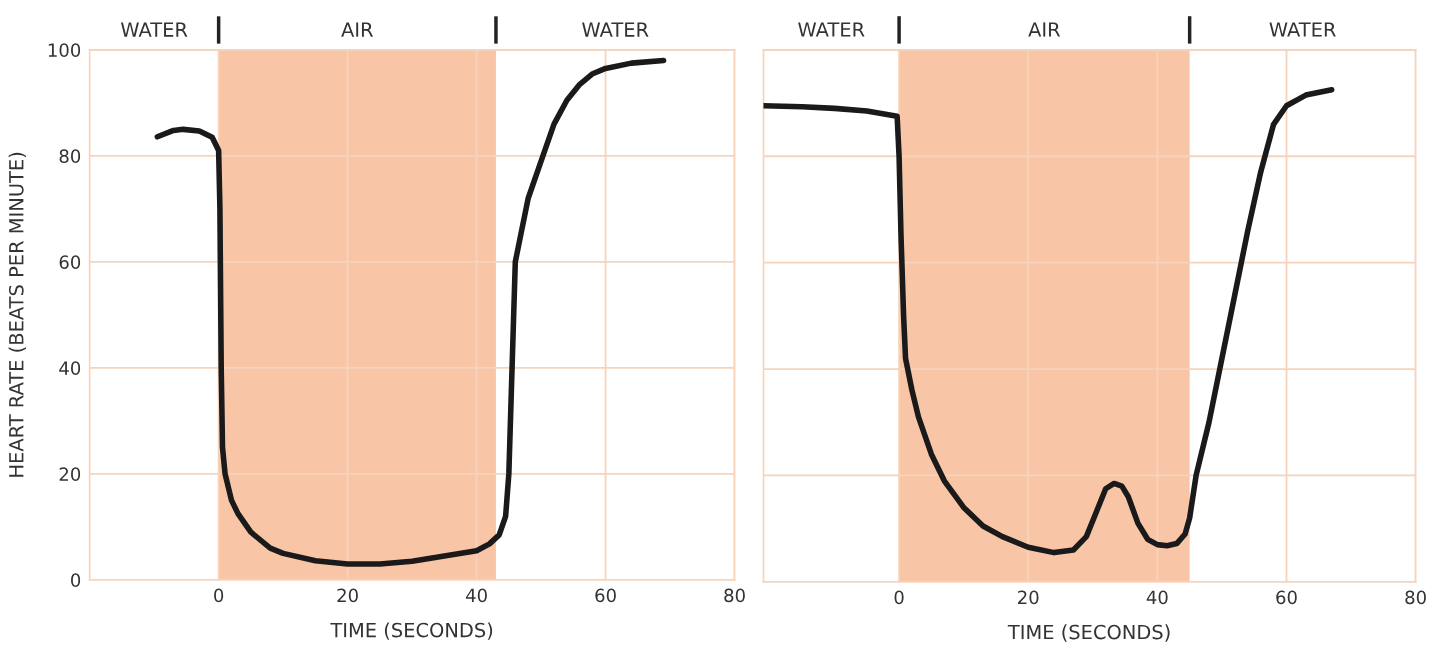 Image resolution: width=1446 pixels, height=656 pixels. Describe the element at coordinates (76, 580) in the screenshot. I see `y-tick-label: 0` at that location.